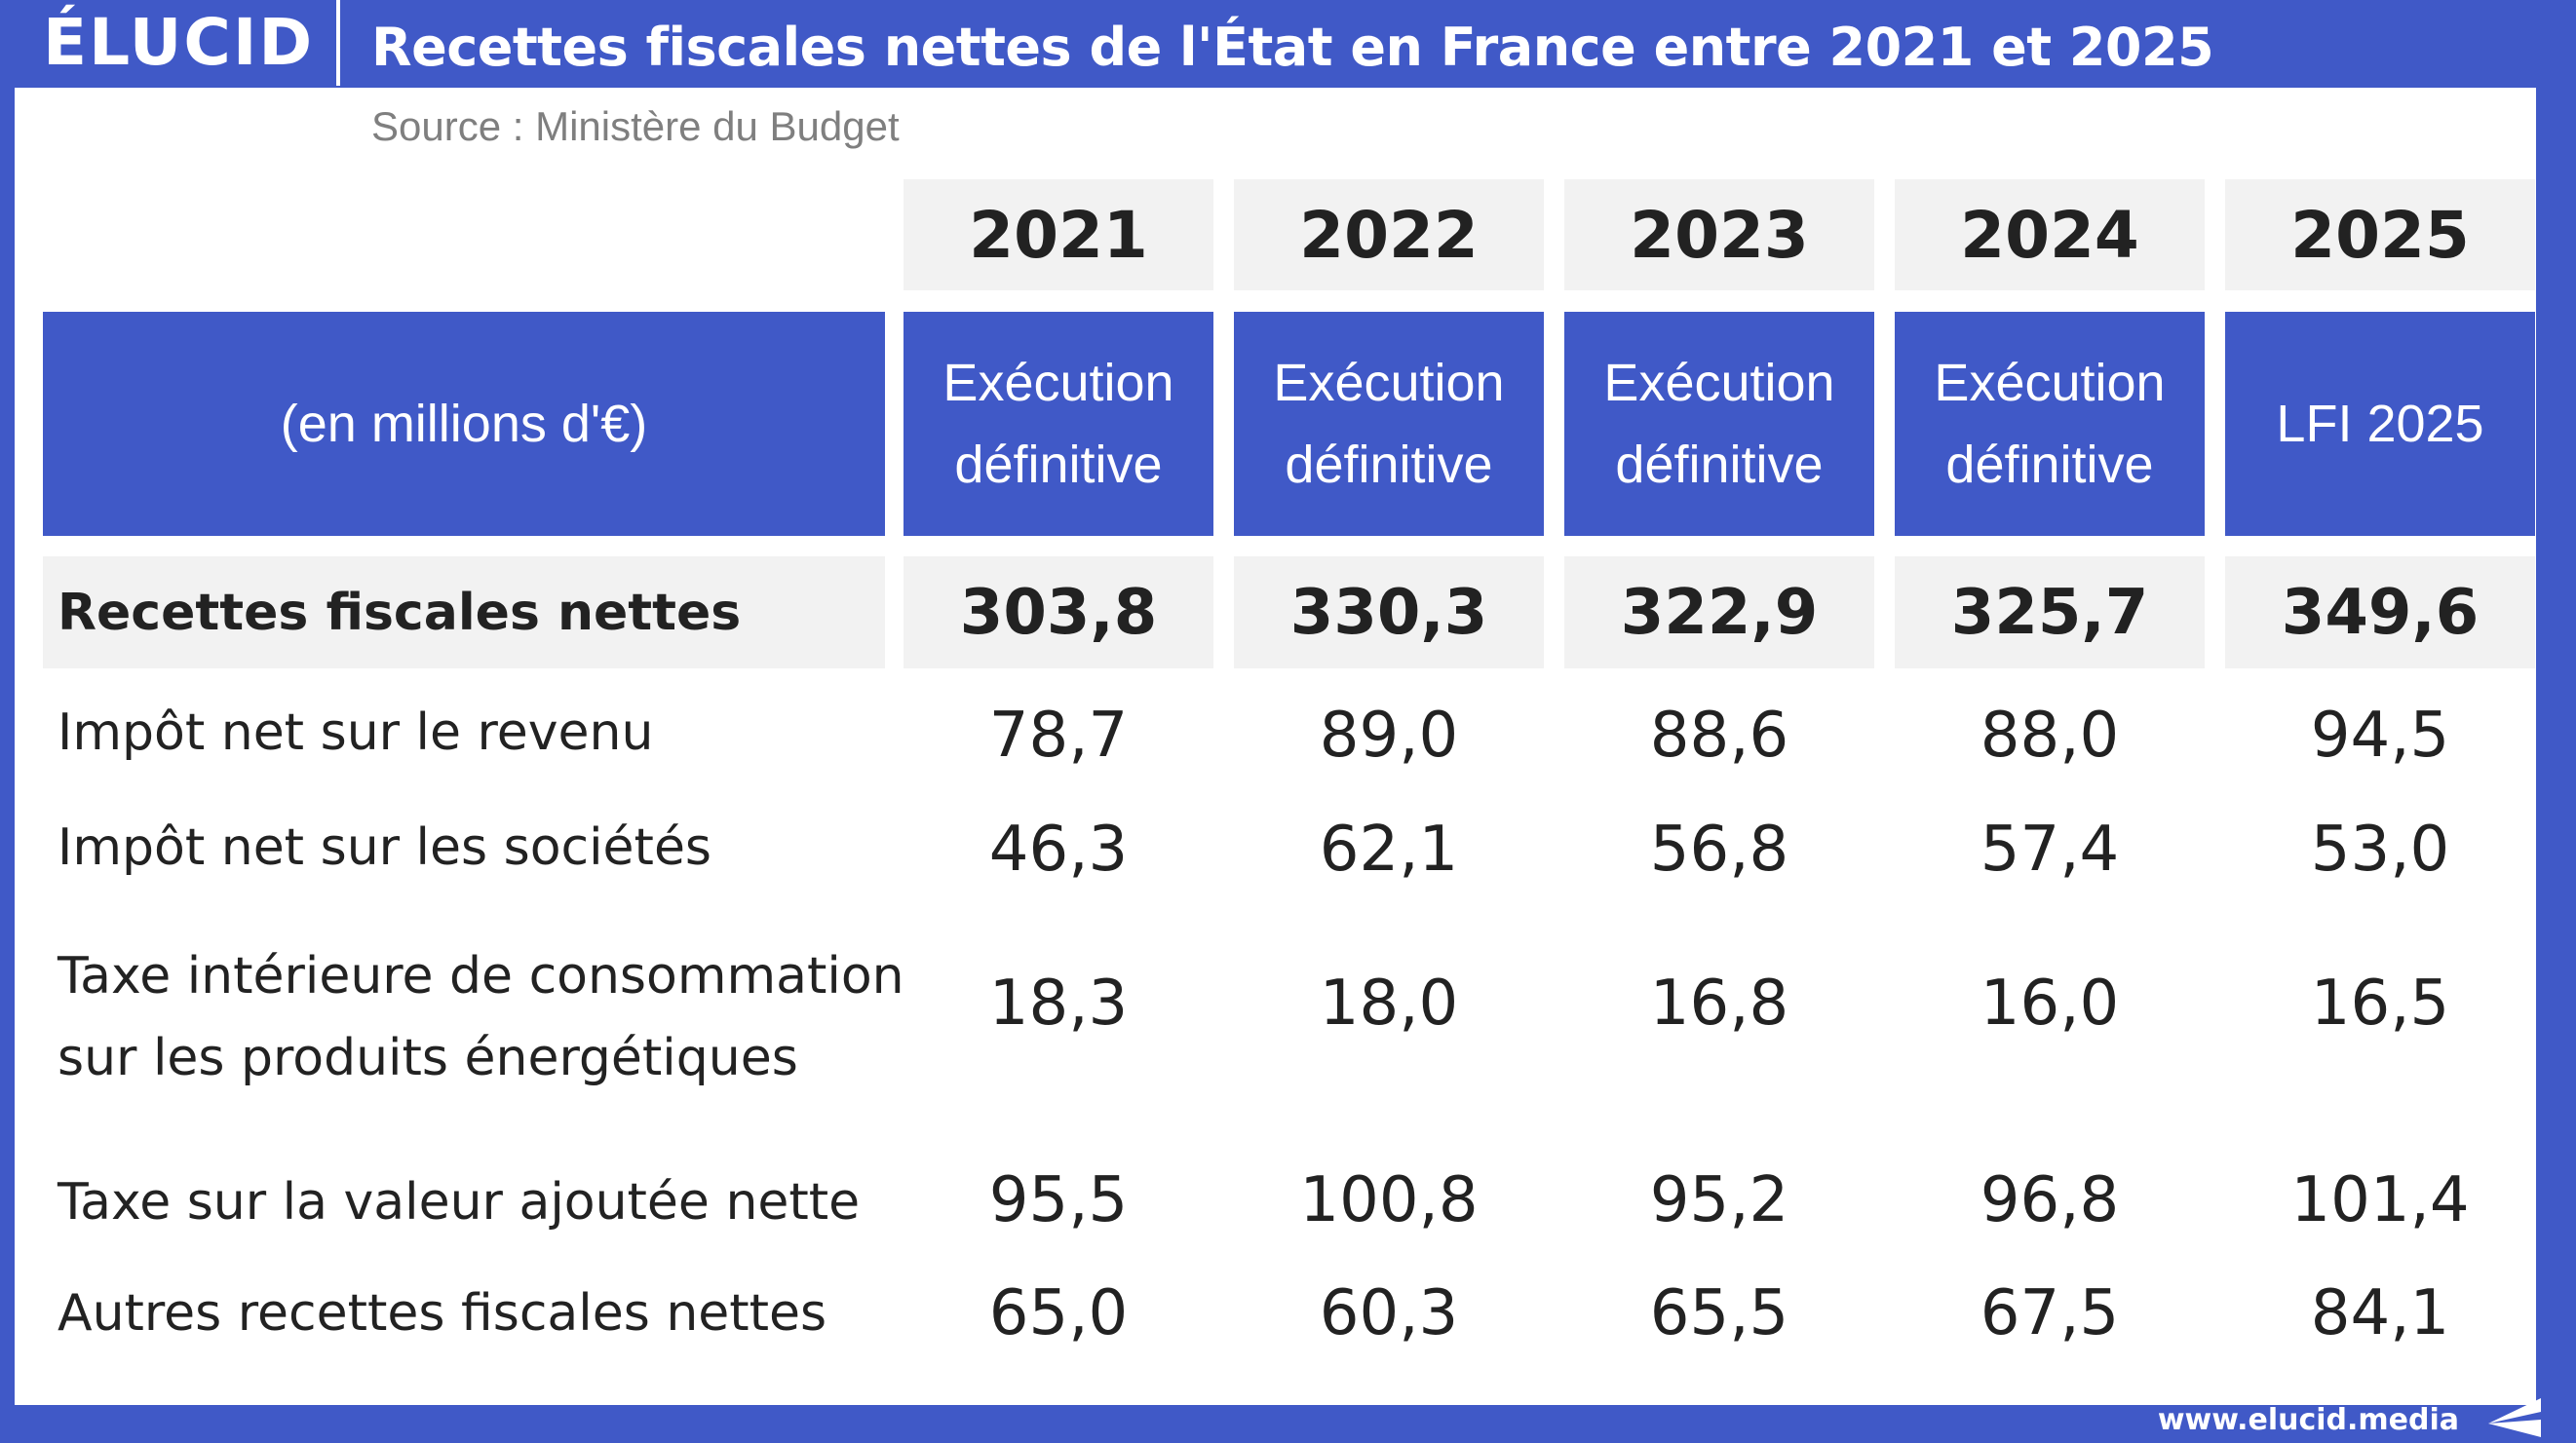  I want to click on table-cell: 94,5, so click(2380, 736).